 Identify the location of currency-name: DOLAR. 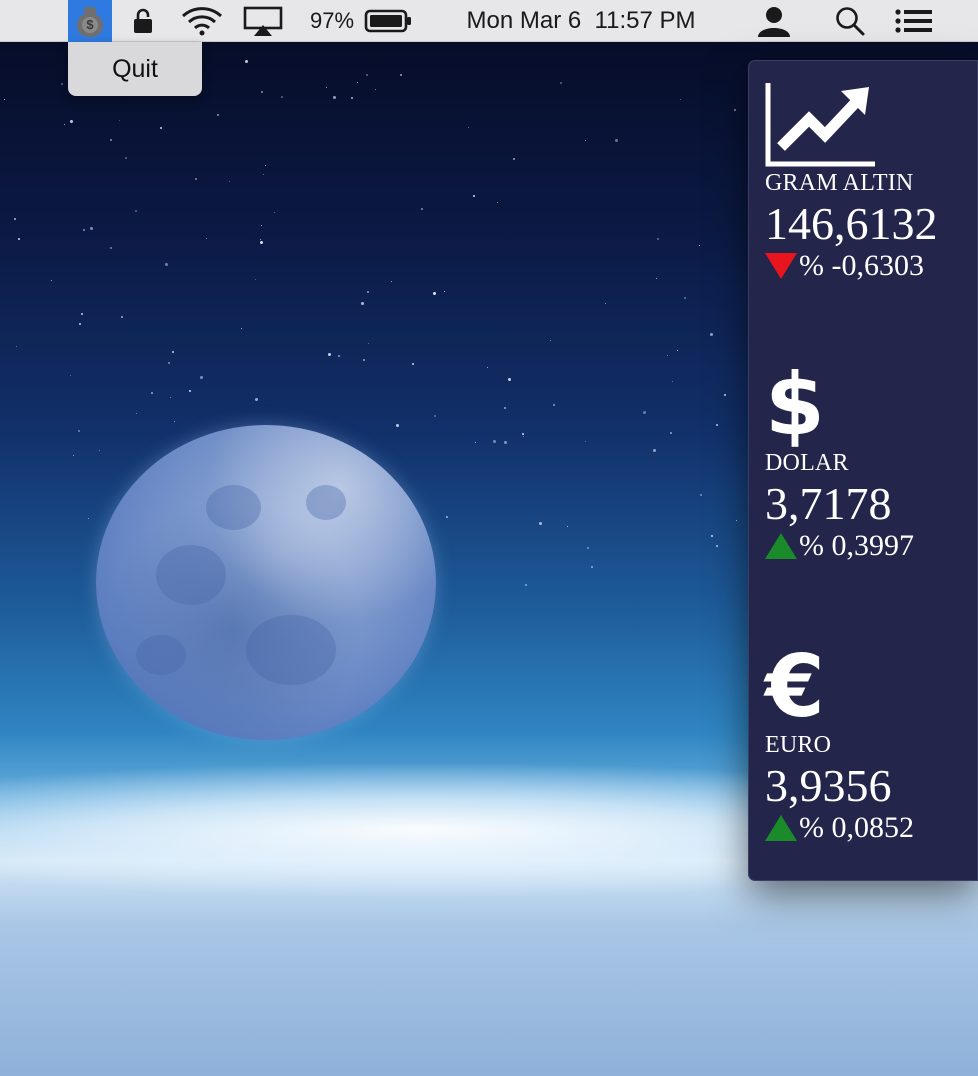
(807, 463).